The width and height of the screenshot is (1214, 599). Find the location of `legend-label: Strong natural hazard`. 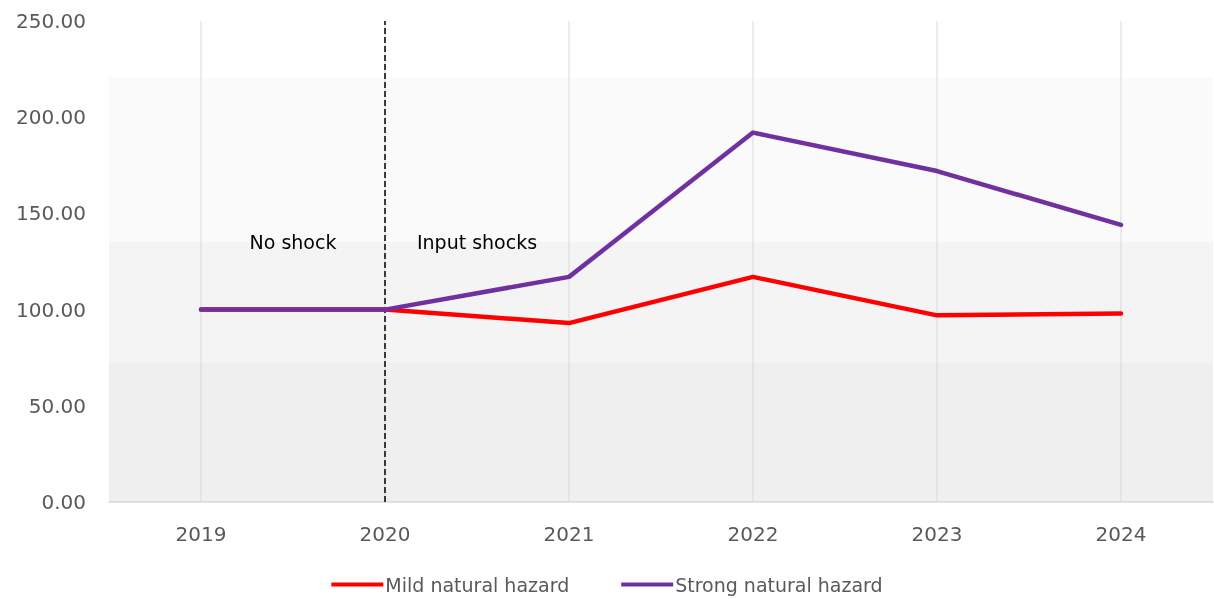

legend-label: Strong natural hazard is located at coordinates (779, 584).